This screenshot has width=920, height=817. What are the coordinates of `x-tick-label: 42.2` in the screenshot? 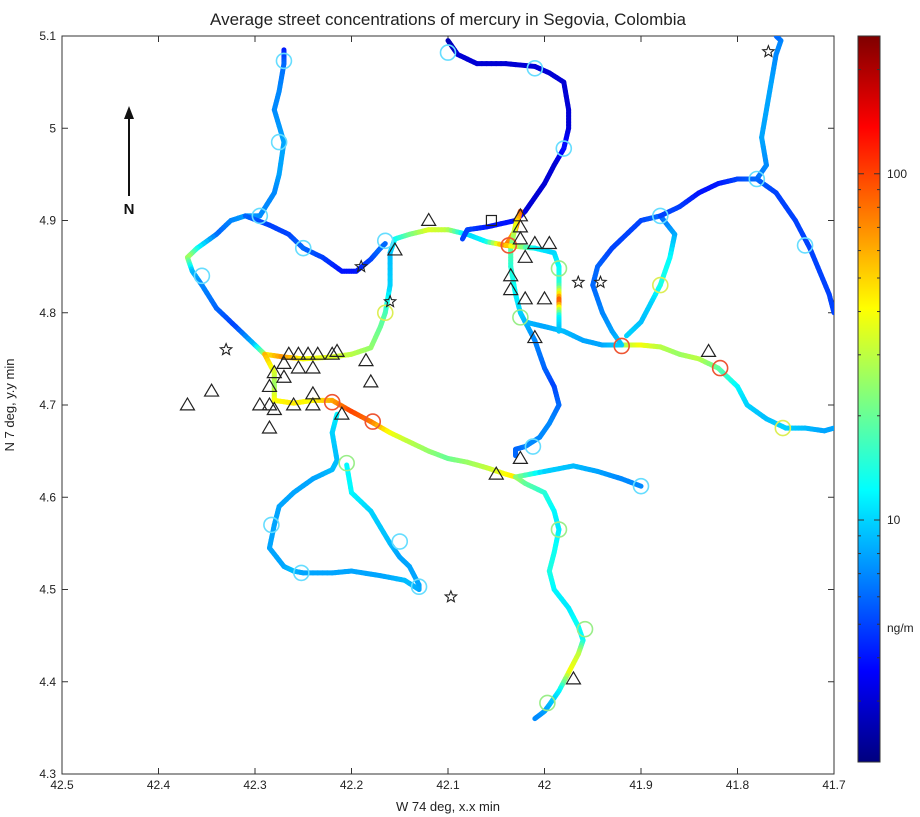 It's located at (352, 785).